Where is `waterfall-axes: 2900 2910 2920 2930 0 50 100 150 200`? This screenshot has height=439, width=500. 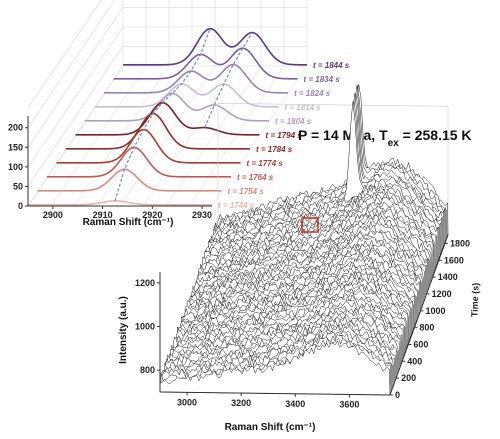 waterfall-axes: 2900 2910 2920 2930 0 50 100 150 200 is located at coordinates (110, 168).